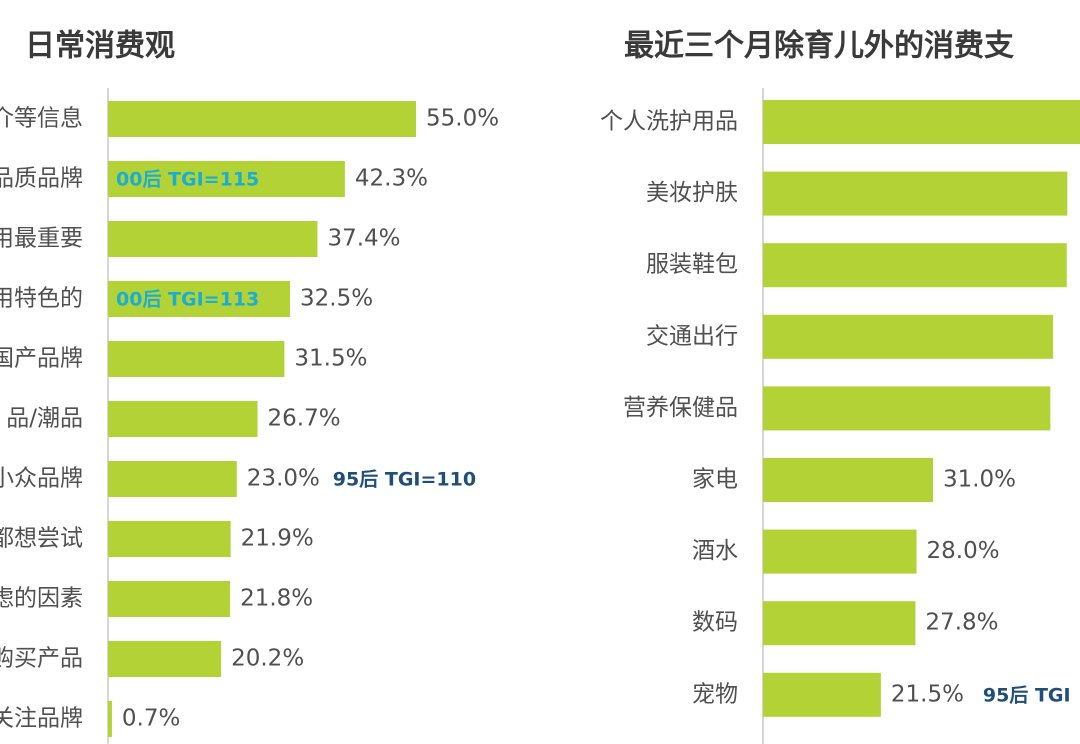  Describe the element at coordinates (41, 239) in the screenshot. I see `category-label: 用最重要` at that location.